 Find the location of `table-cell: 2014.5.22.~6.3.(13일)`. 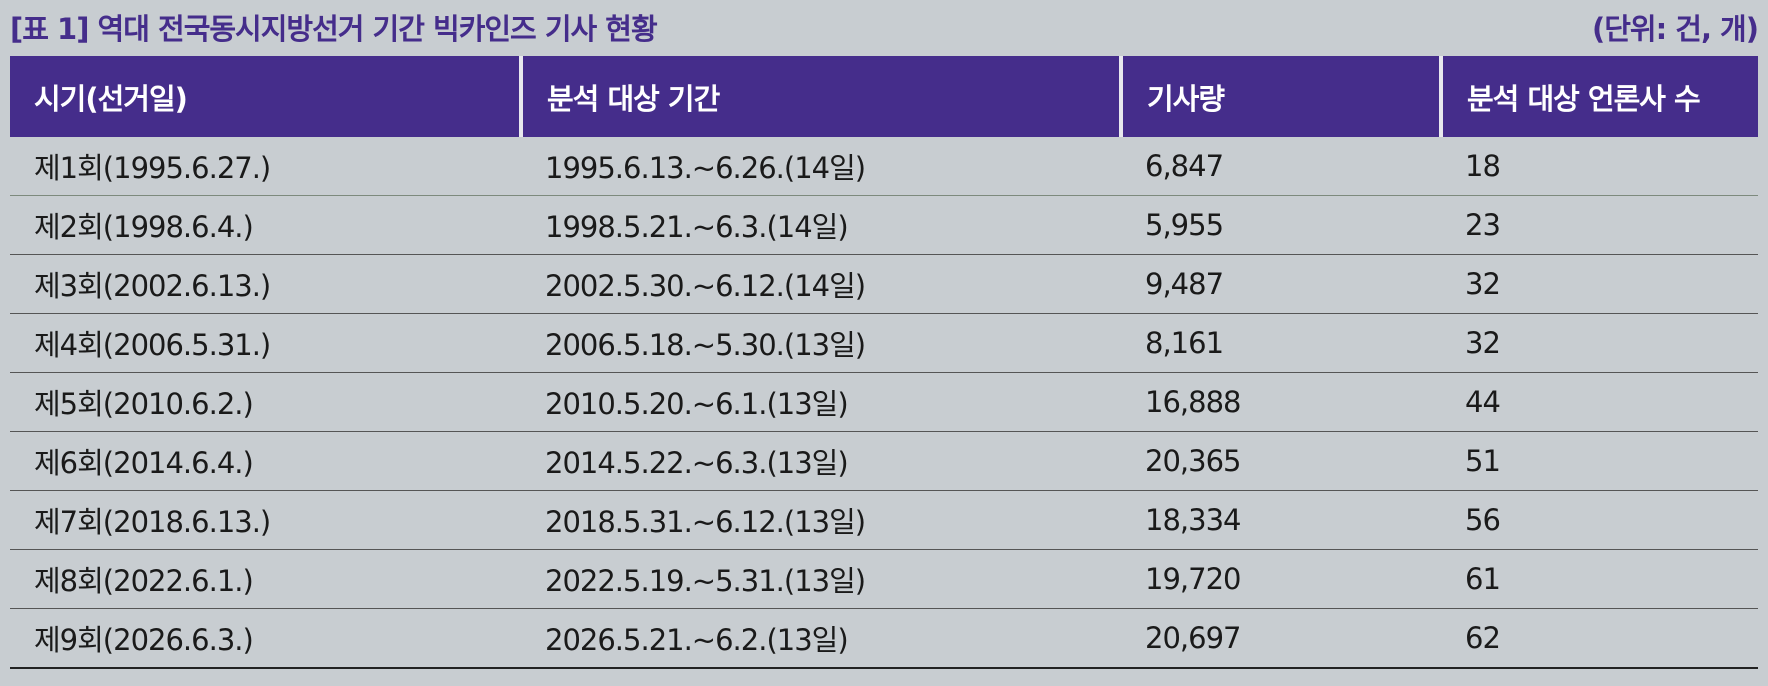

table-cell: 2014.5.22.~6.3.(13일) is located at coordinates (821, 461).